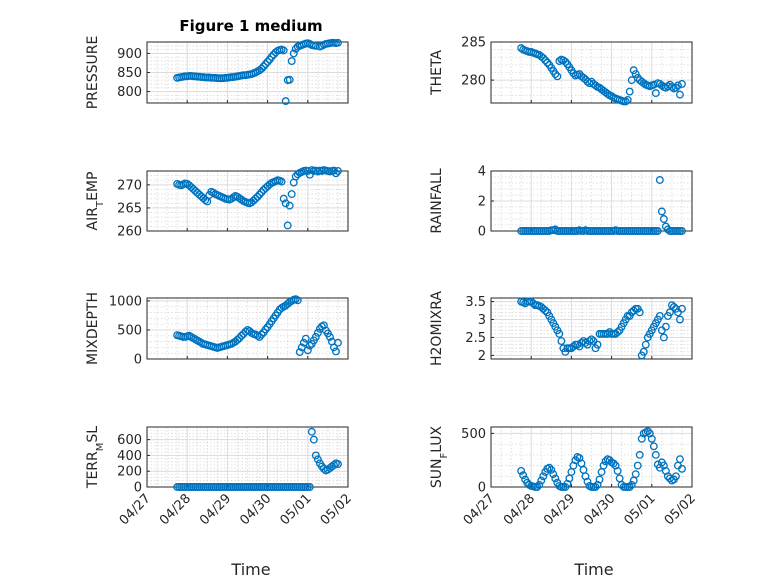 The image size is (778, 583). What do you see at coordinates (561, 202) in the screenshot?
I see `subplot-rainfall: 0 2 4 RAINFALL` at bounding box center [561, 202].